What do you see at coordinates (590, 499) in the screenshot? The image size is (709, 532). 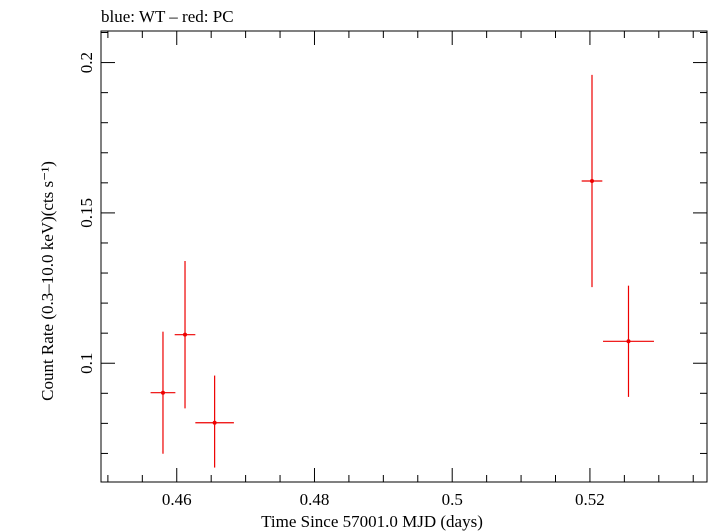 I see `x-tick-label: 0.52` at bounding box center [590, 499].